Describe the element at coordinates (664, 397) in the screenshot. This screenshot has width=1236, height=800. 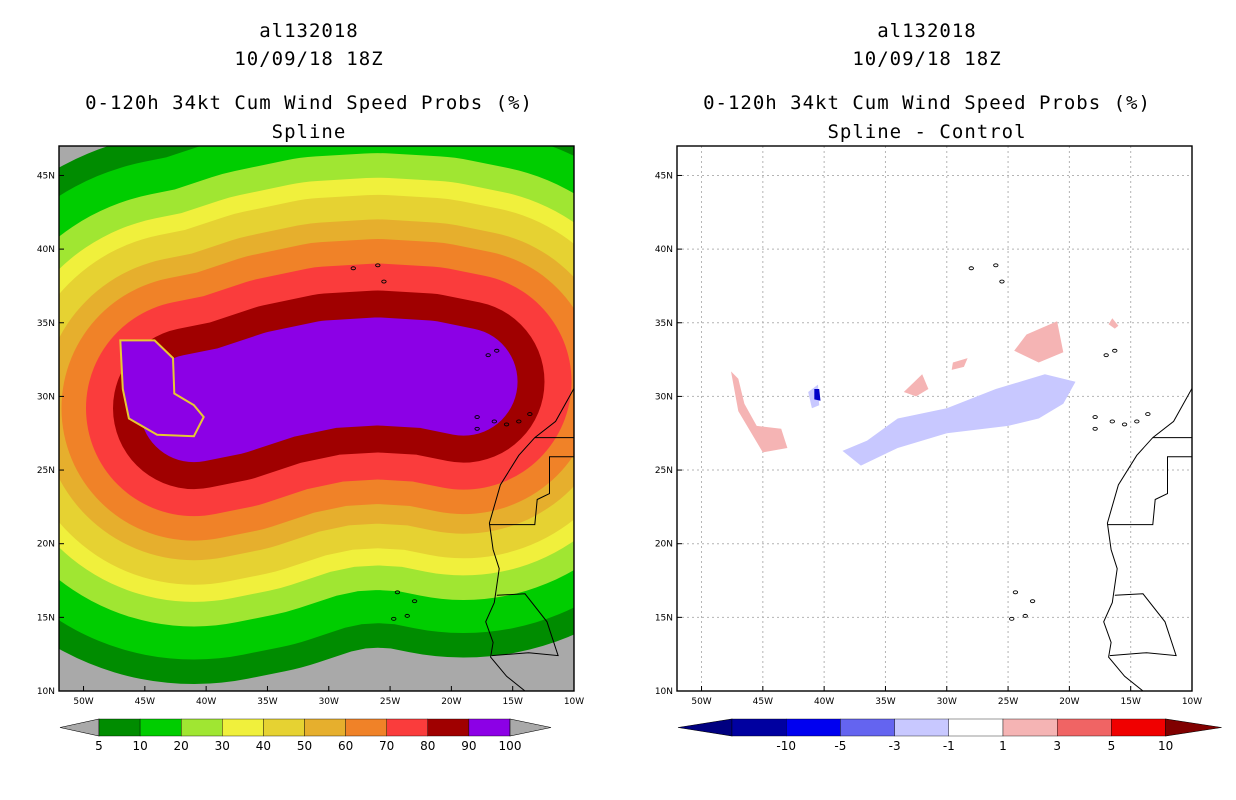
I see `y-tick-label: 30N` at that location.